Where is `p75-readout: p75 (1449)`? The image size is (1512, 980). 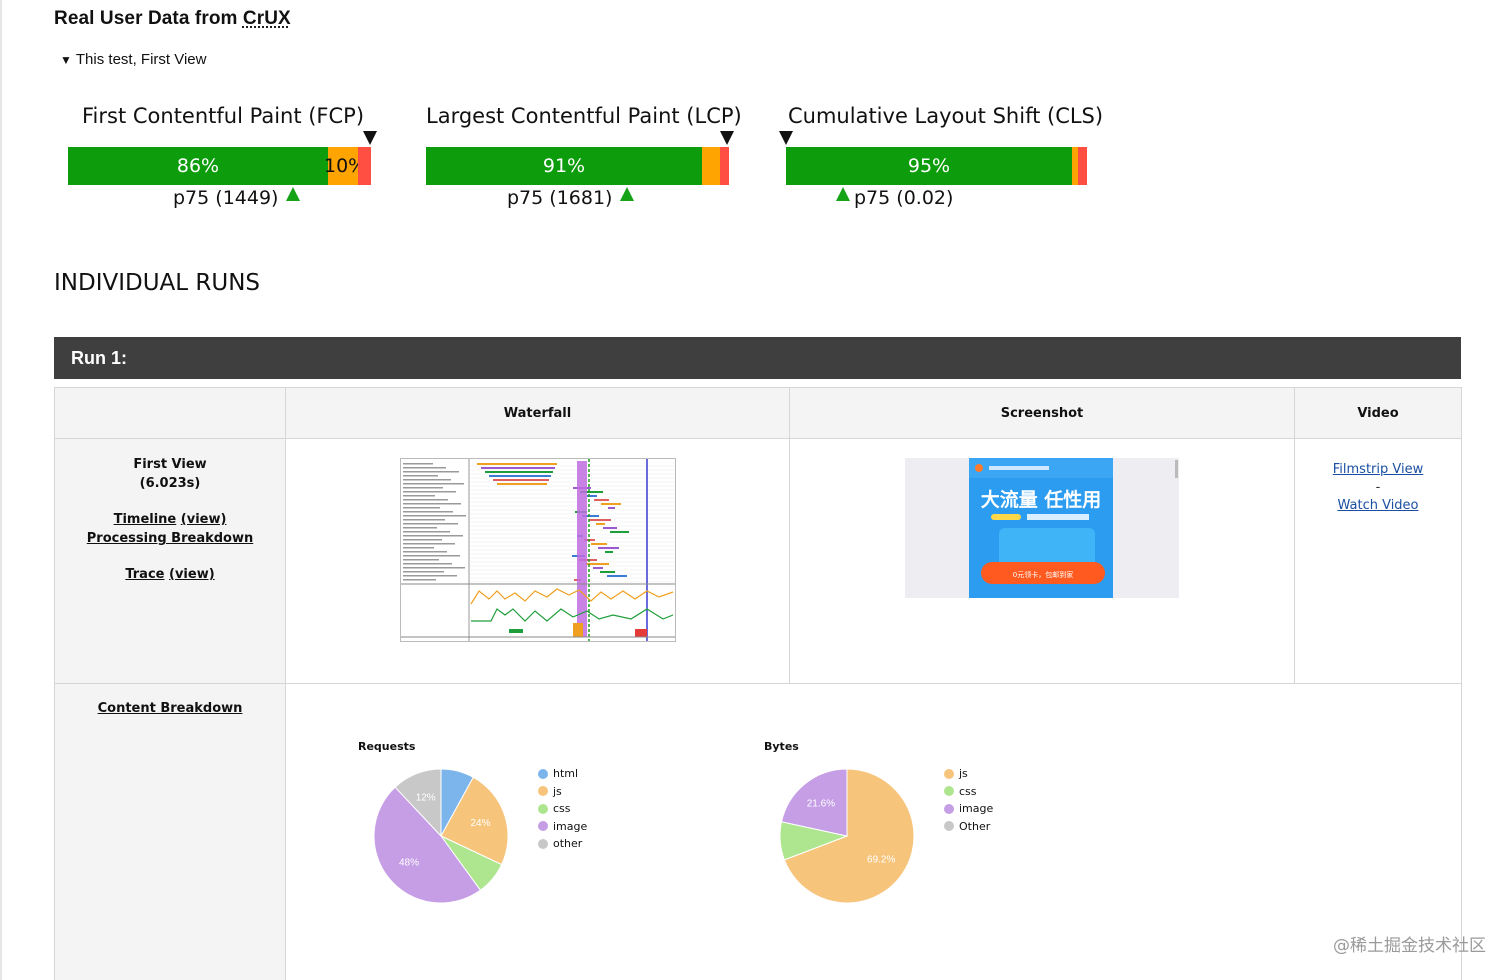 p75-readout: p75 (1449) is located at coordinates (237, 198).